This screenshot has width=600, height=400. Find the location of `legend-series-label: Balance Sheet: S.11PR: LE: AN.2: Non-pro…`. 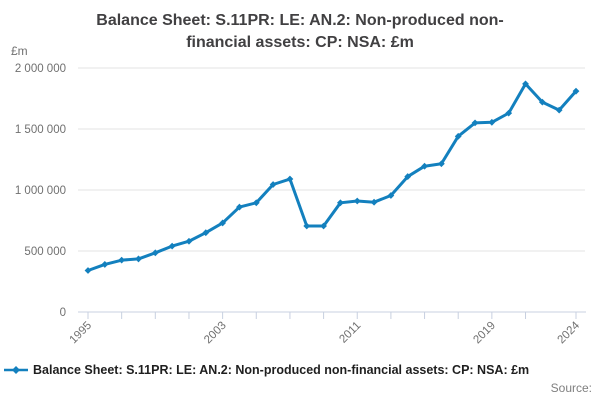

legend-series-label: Balance Sheet: S.11PR: LE: AN.2: Non-pro… is located at coordinates (281, 370).